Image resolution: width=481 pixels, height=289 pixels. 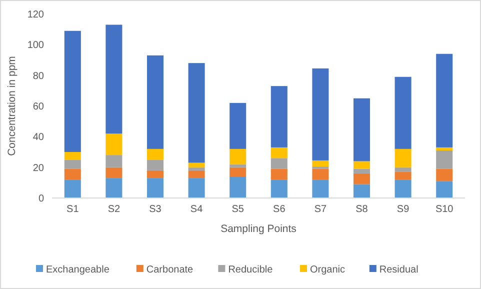 What do you see at coordinates (35, 46) in the screenshot?
I see `y-tick-label: 100` at bounding box center [35, 46].